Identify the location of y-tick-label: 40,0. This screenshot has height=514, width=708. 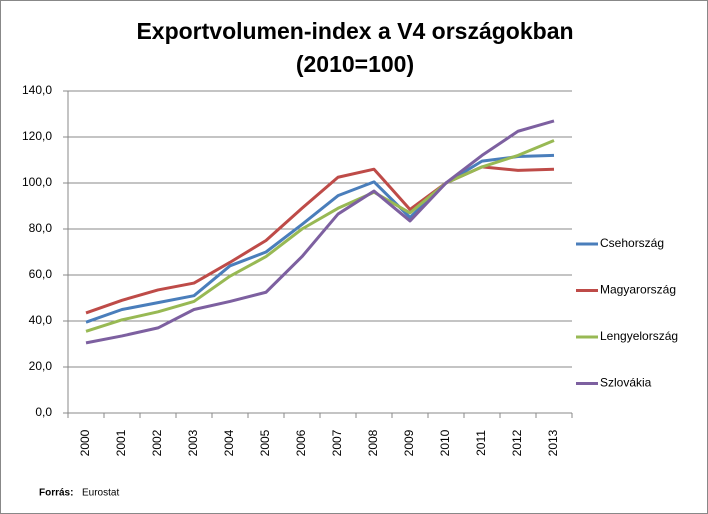
(41, 320).